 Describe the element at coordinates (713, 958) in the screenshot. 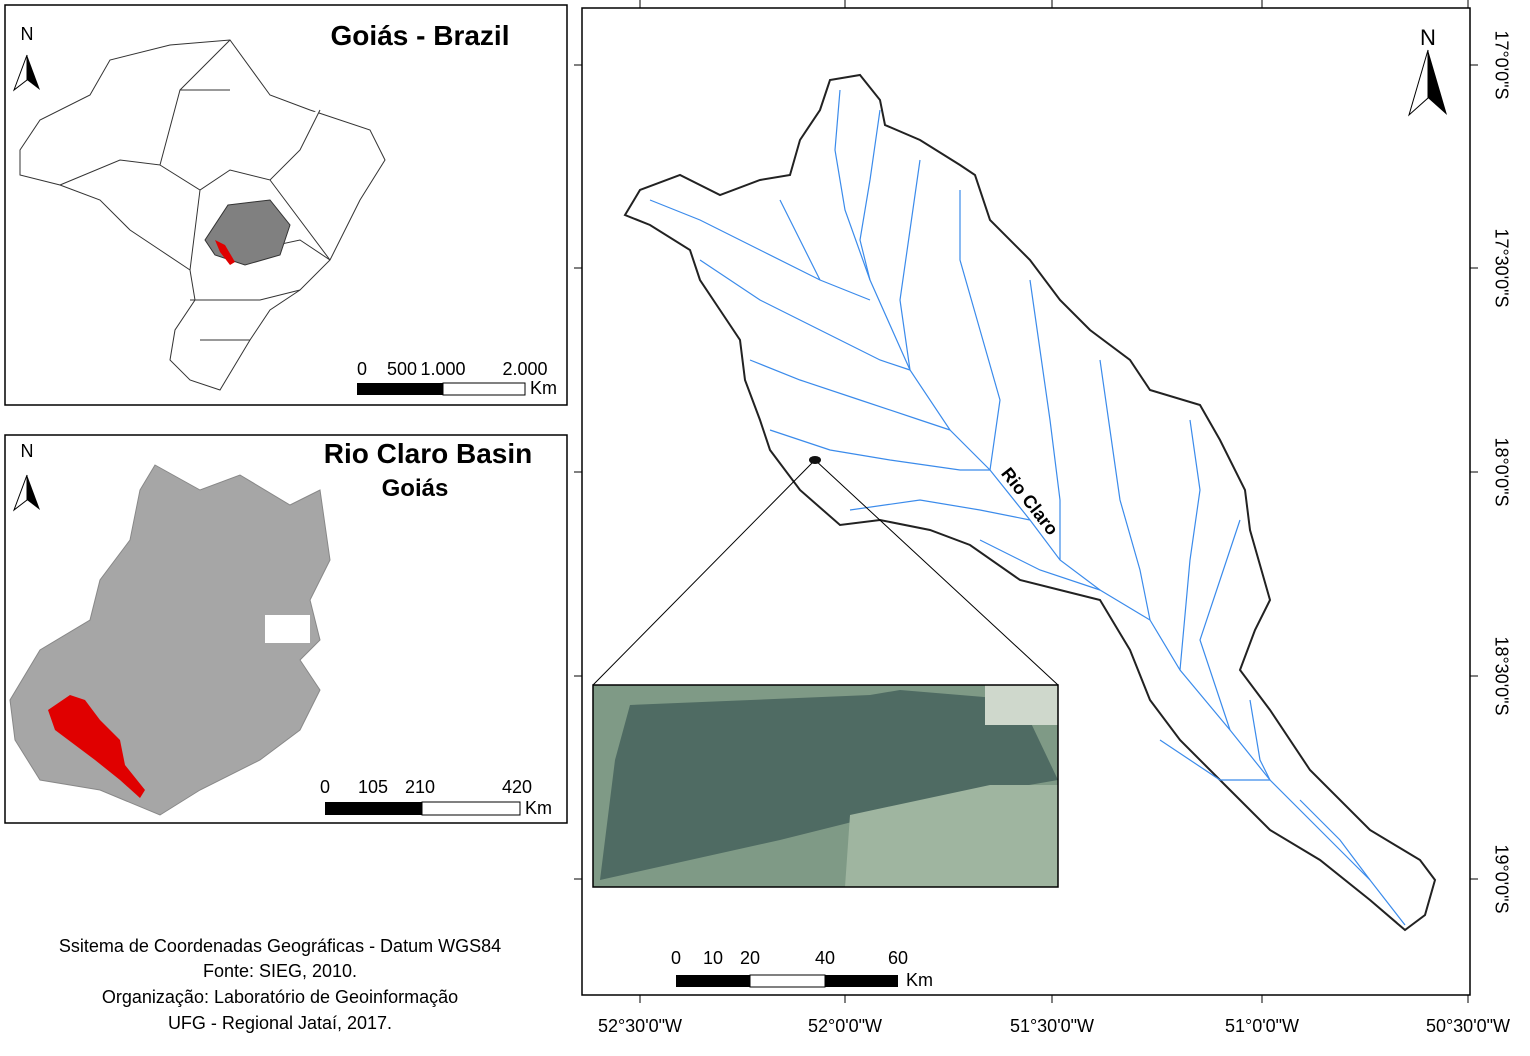

I see `scale-label: 10` at that location.